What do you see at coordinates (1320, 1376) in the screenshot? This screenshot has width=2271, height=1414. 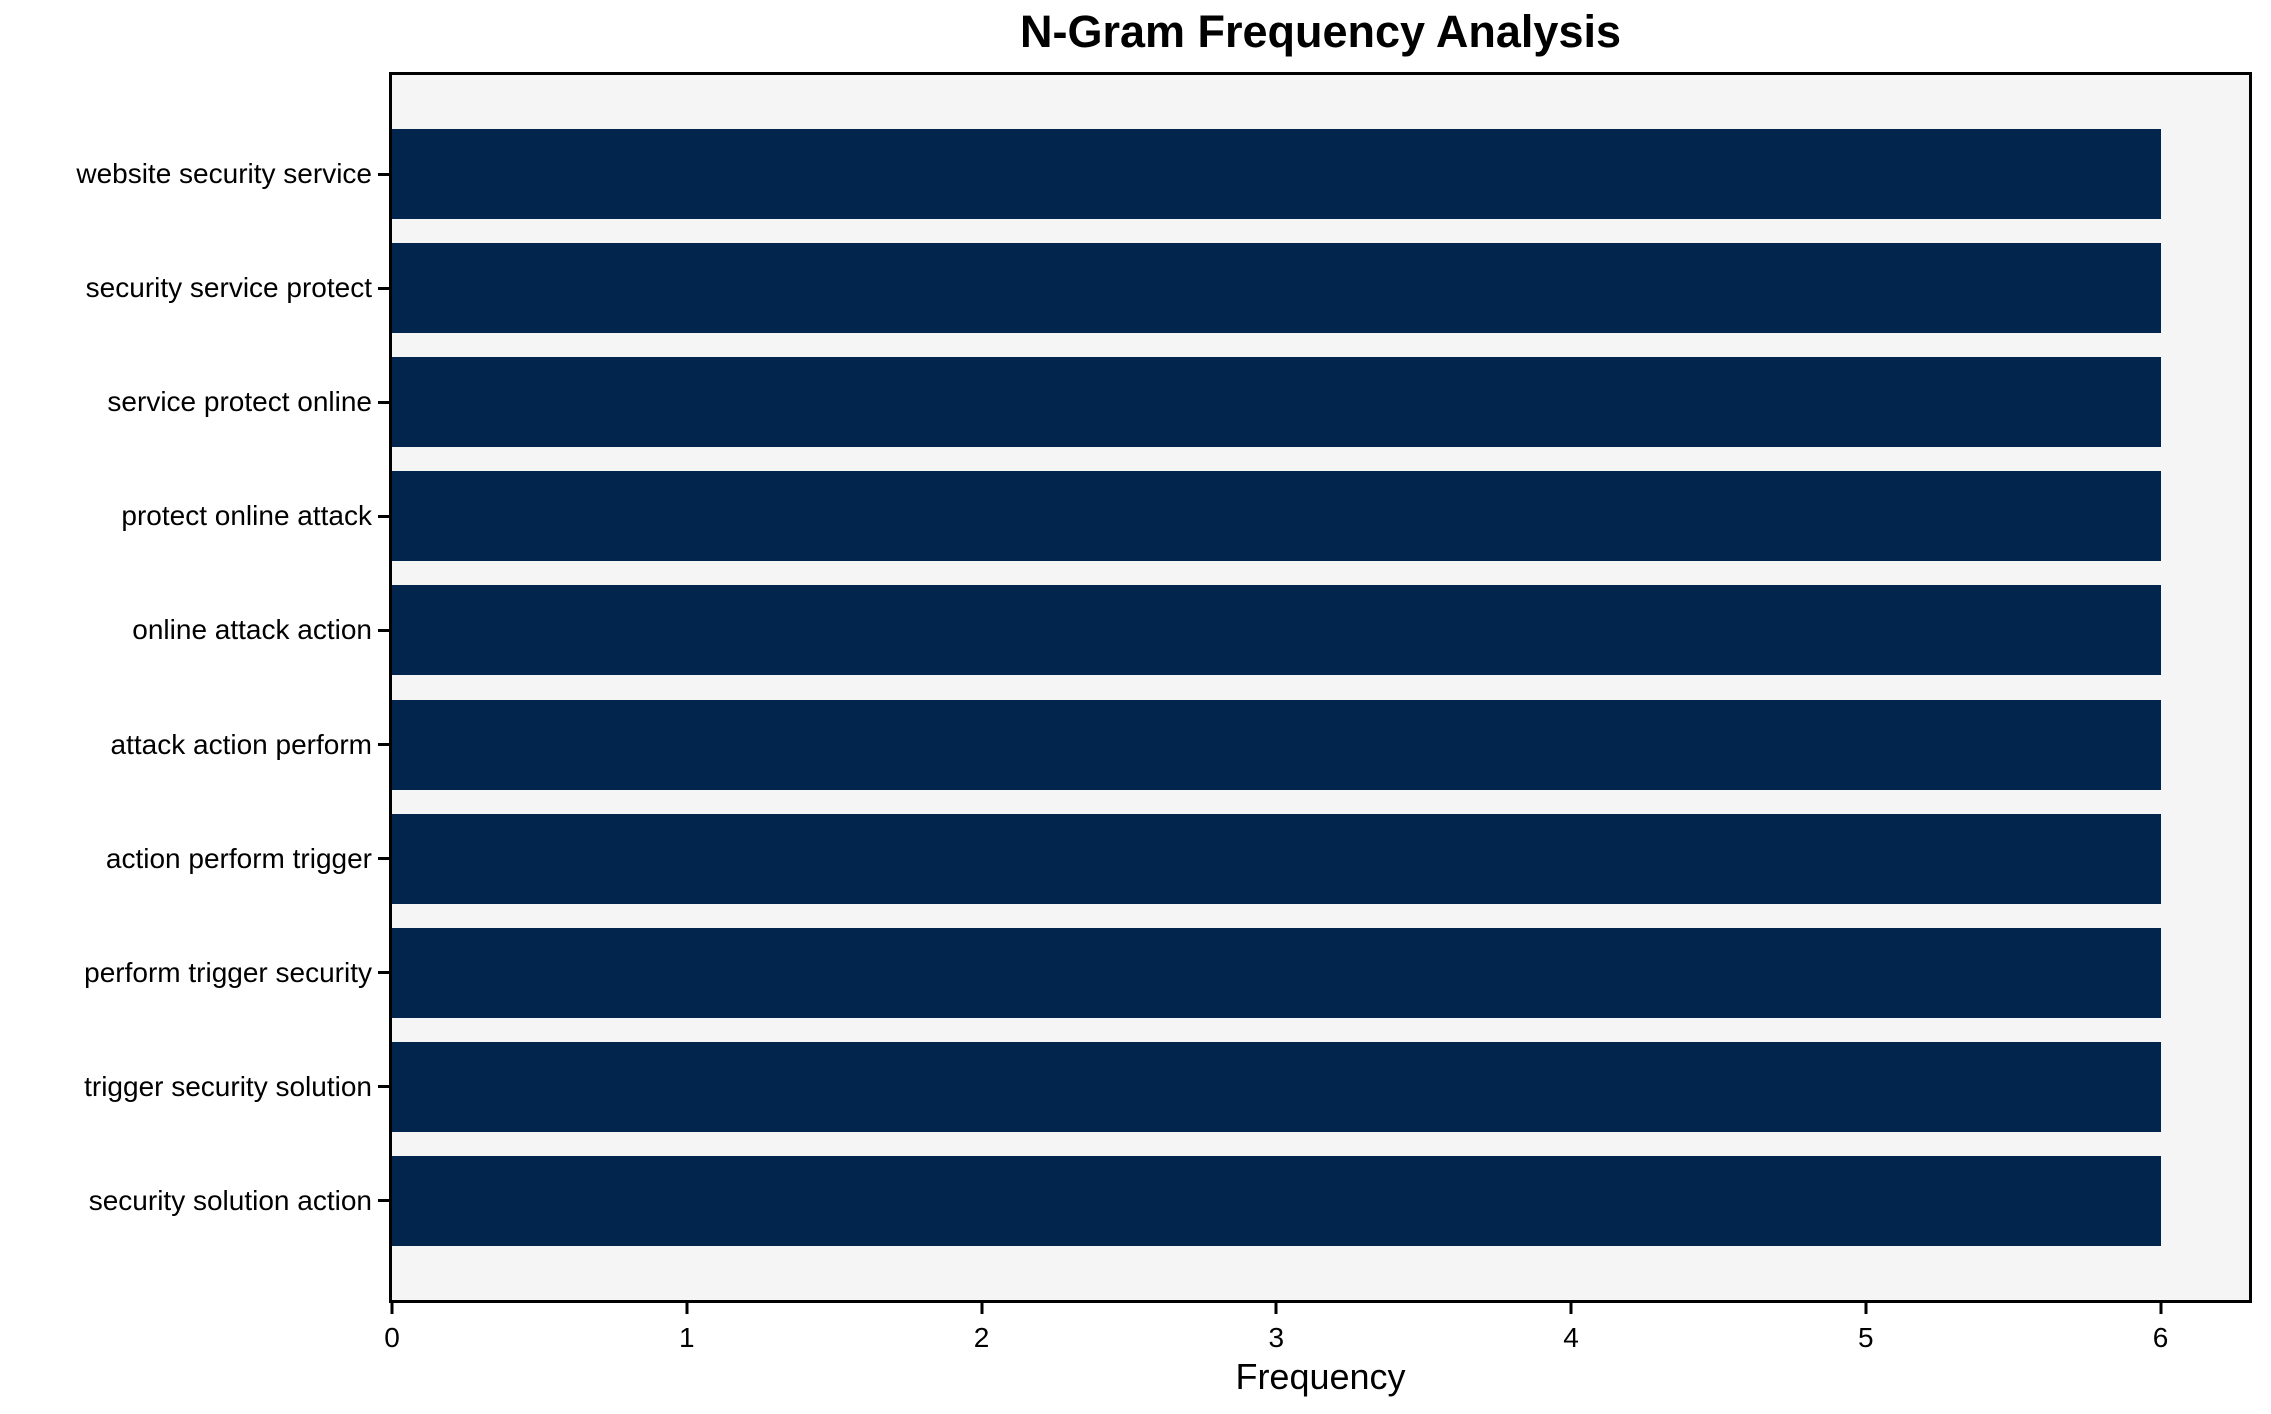 I see `x-axis-label: Frequency` at bounding box center [1320, 1376].